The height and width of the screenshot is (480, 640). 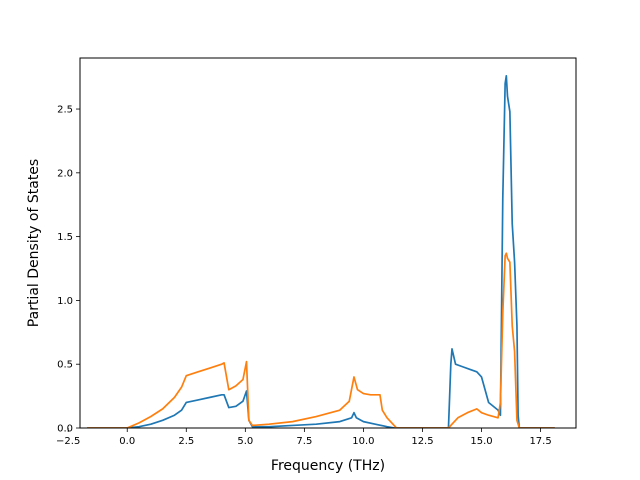 What do you see at coordinates (68, 441) in the screenshot?
I see `x-tick-label: −2.5` at bounding box center [68, 441].